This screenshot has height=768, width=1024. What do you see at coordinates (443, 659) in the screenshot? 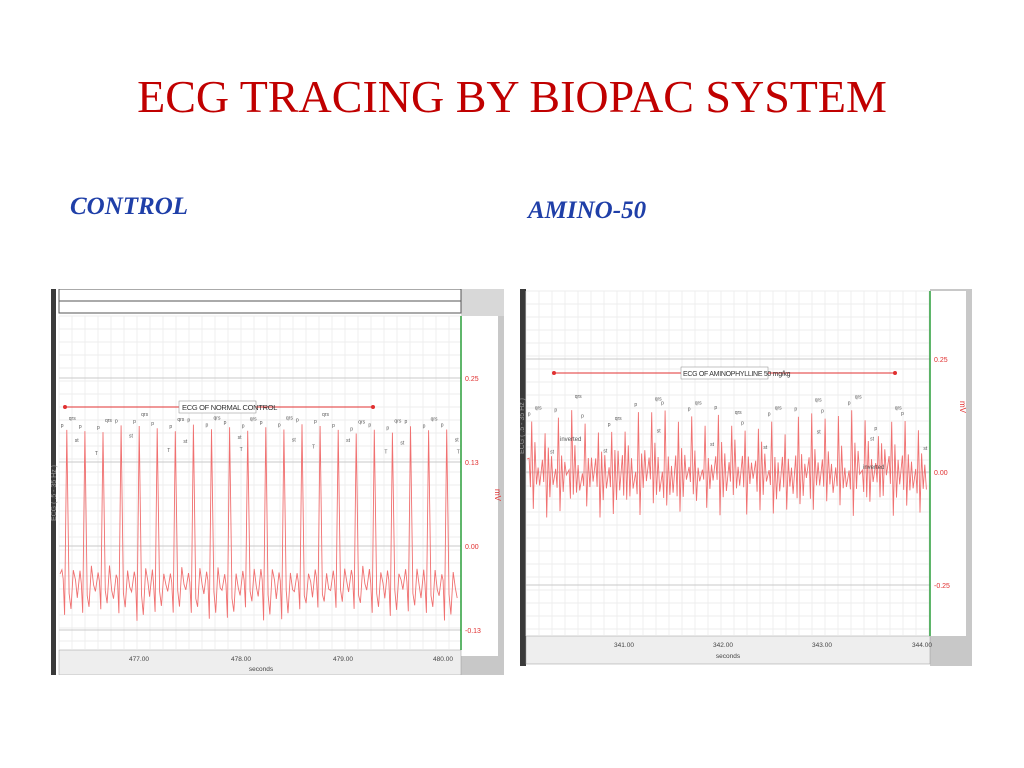
I see `x-tick-label: 480.00` at bounding box center [443, 659].